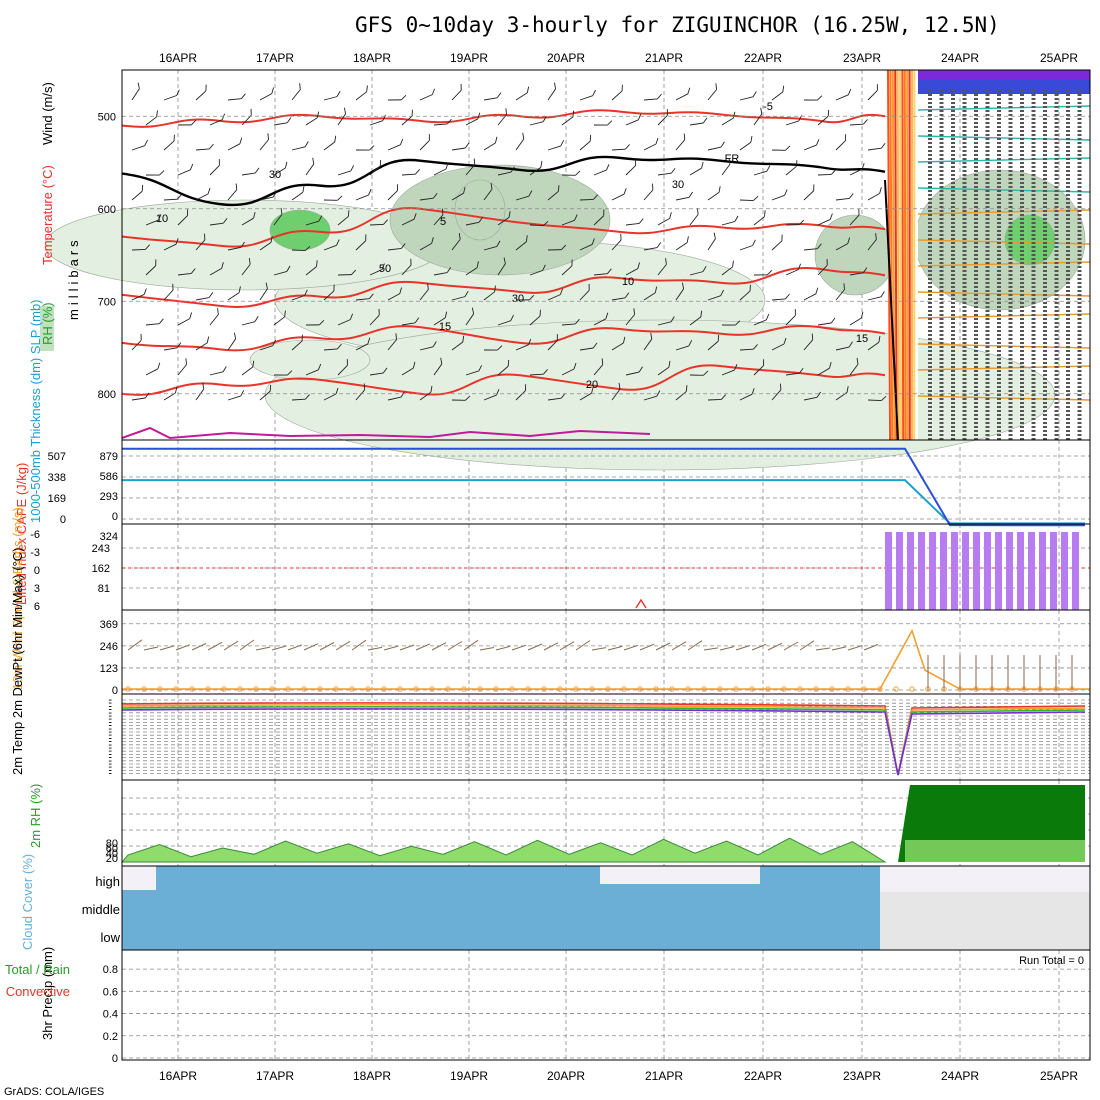 The height and width of the screenshot is (1100, 1100). I want to click on series-line, so click(603, 502).